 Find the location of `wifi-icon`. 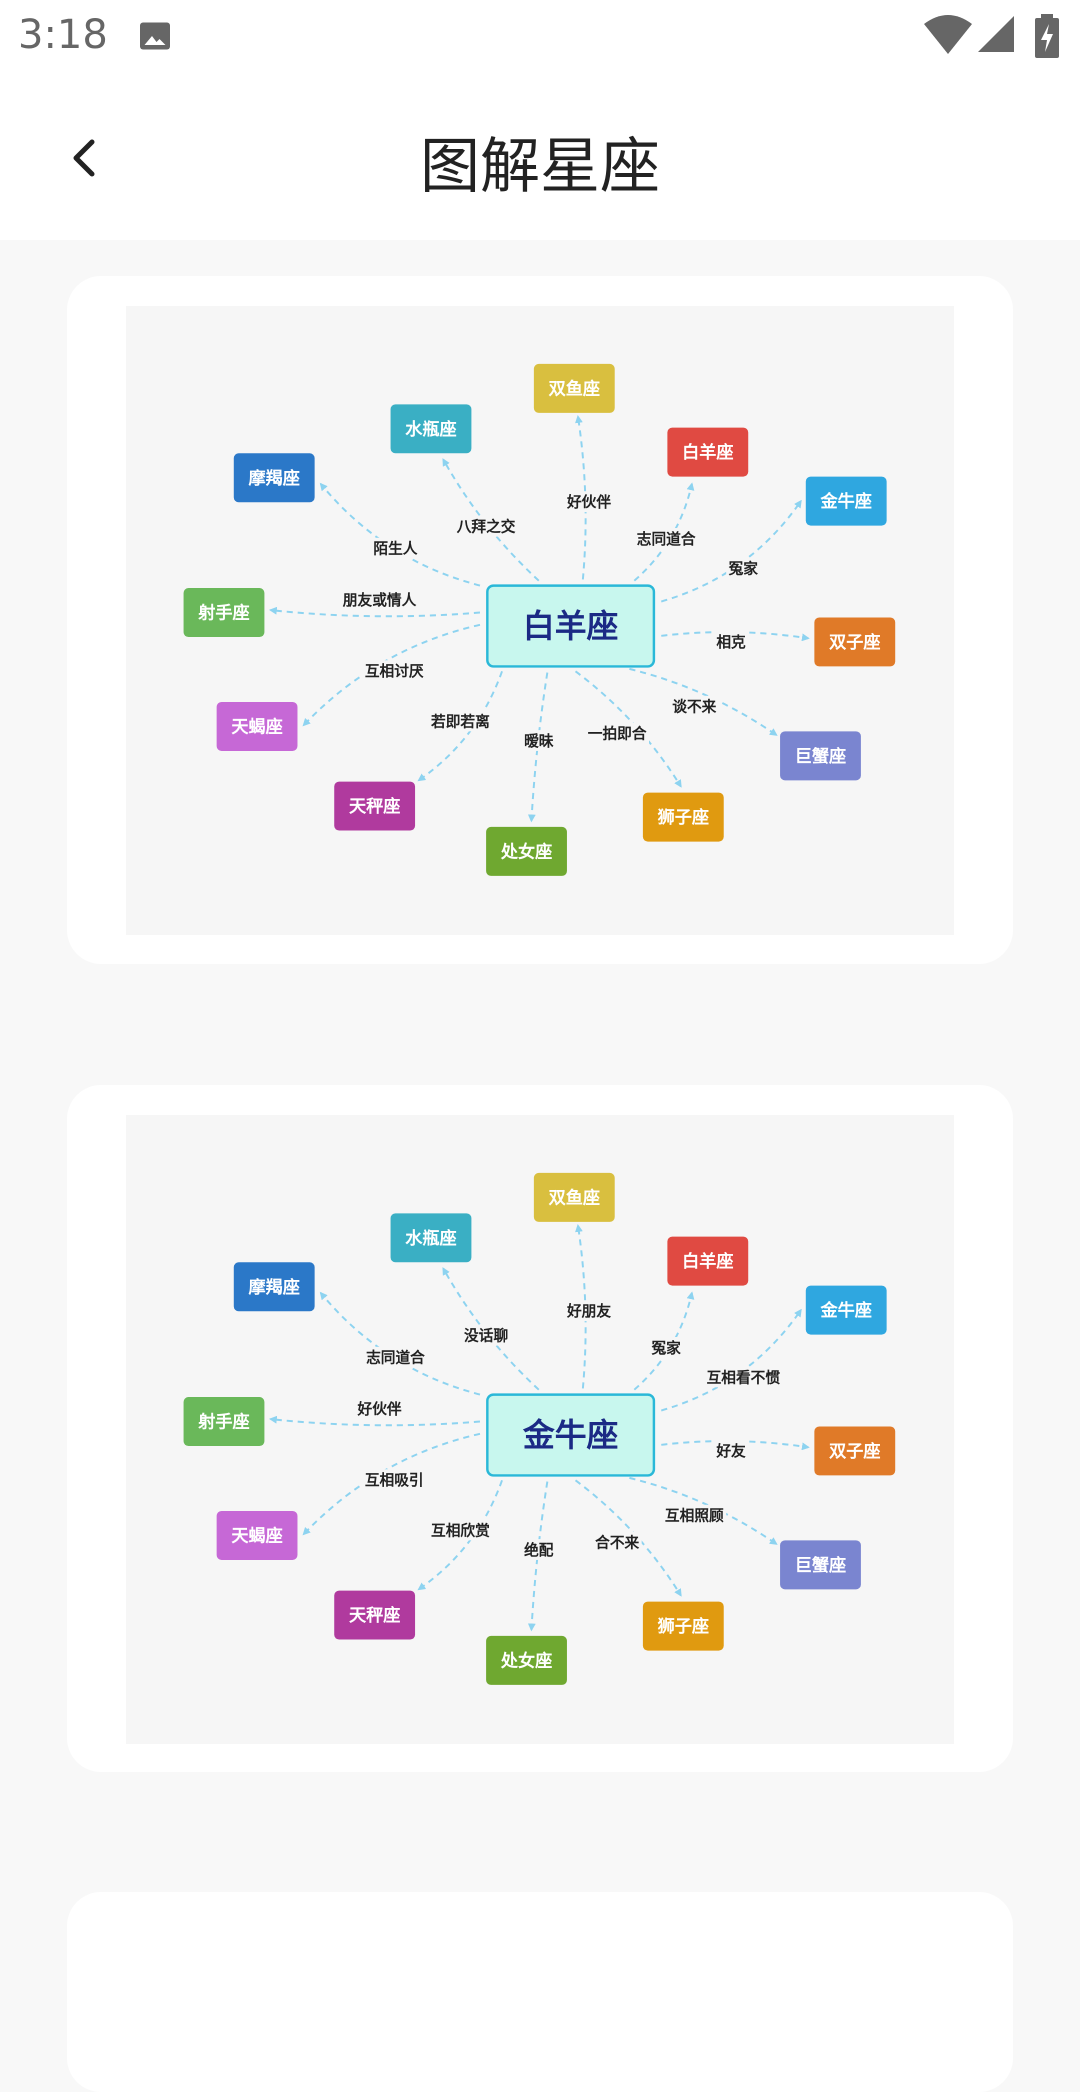

wifi-icon is located at coordinates (948, 34).